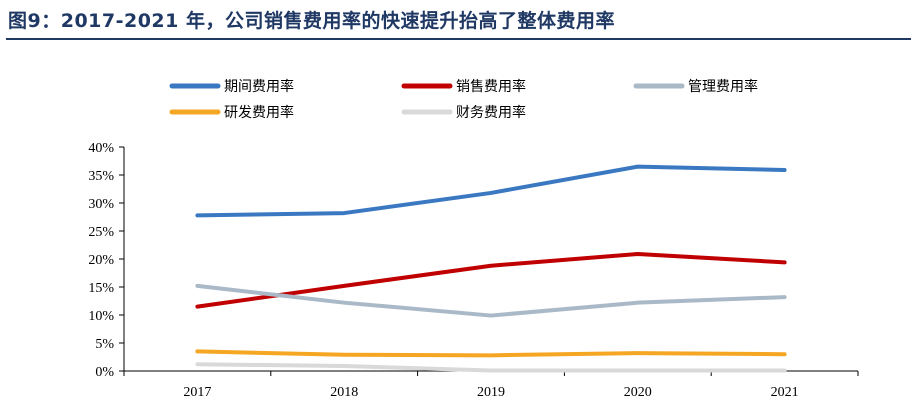 The image size is (919, 420). What do you see at coordinates (638, 392) in the screenshot?
I see `x-tick-label: 2020` at bounding box center [638, 392].